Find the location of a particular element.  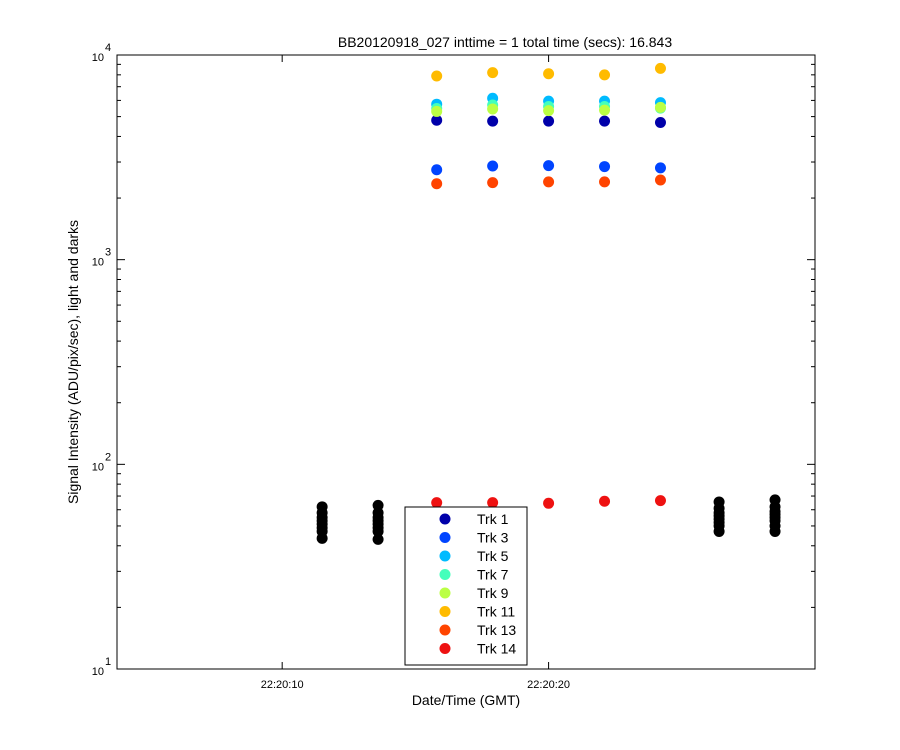

x-tick-label: 22:20:10 is located at coordinates (282, 685).